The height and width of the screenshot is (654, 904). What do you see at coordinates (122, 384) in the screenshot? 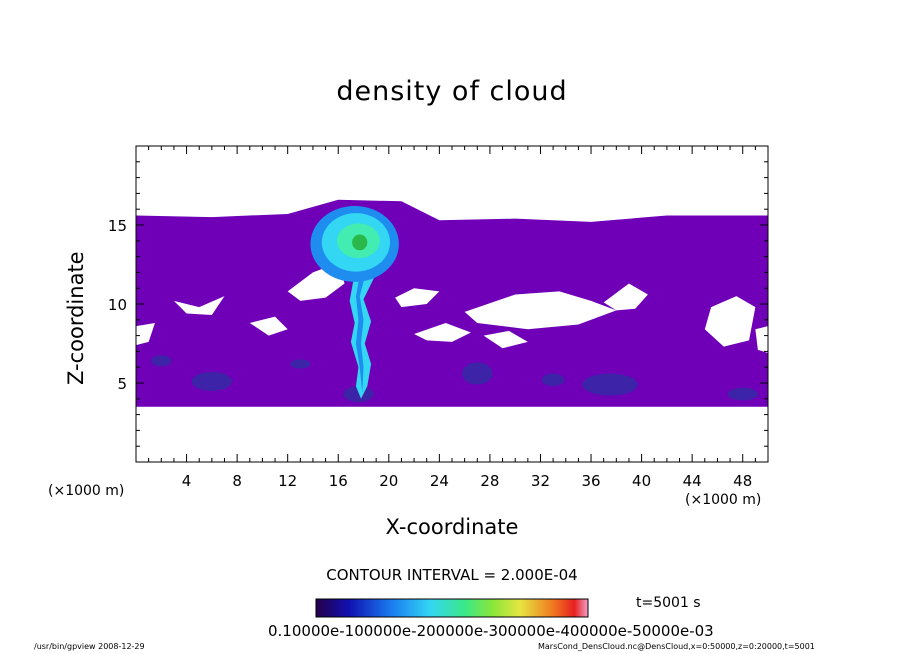
I see `y-tick-label: 5` at bounding box center [122, 384].